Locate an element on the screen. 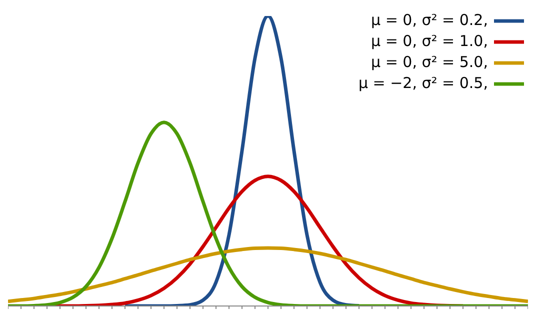  legend-label: μ = 0, σ² = 0.2, is located at coordinates (429, 20).